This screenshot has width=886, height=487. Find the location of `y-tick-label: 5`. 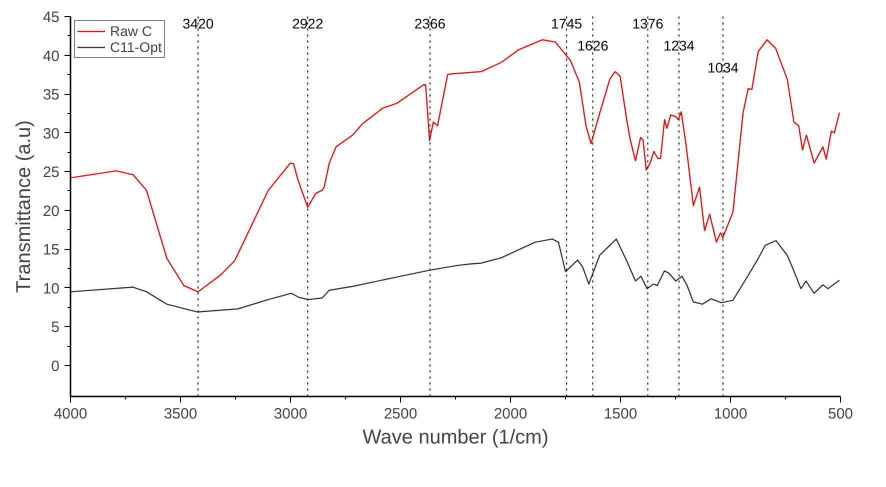

y-tick-label: 5 is located at coordinates (55, 327).